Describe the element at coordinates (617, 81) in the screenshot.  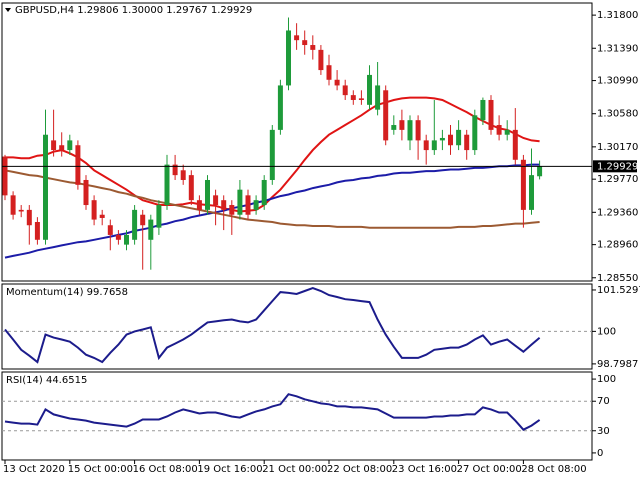
I see `y-tick-label: 1.30990` at that location.